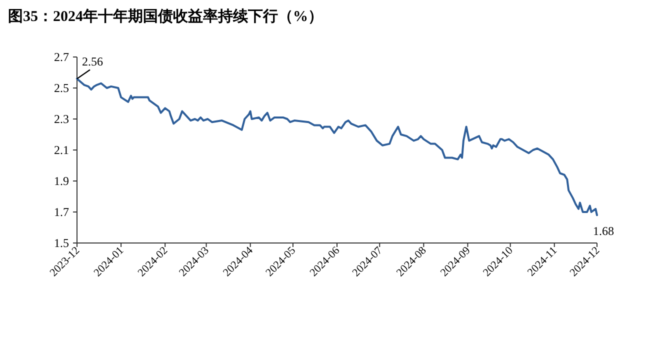 This screenshot has width=668, height=343. Describe the element at coordinates (61, 119) in the screenshot. I see `y-tick-label: 2.3` at that location.